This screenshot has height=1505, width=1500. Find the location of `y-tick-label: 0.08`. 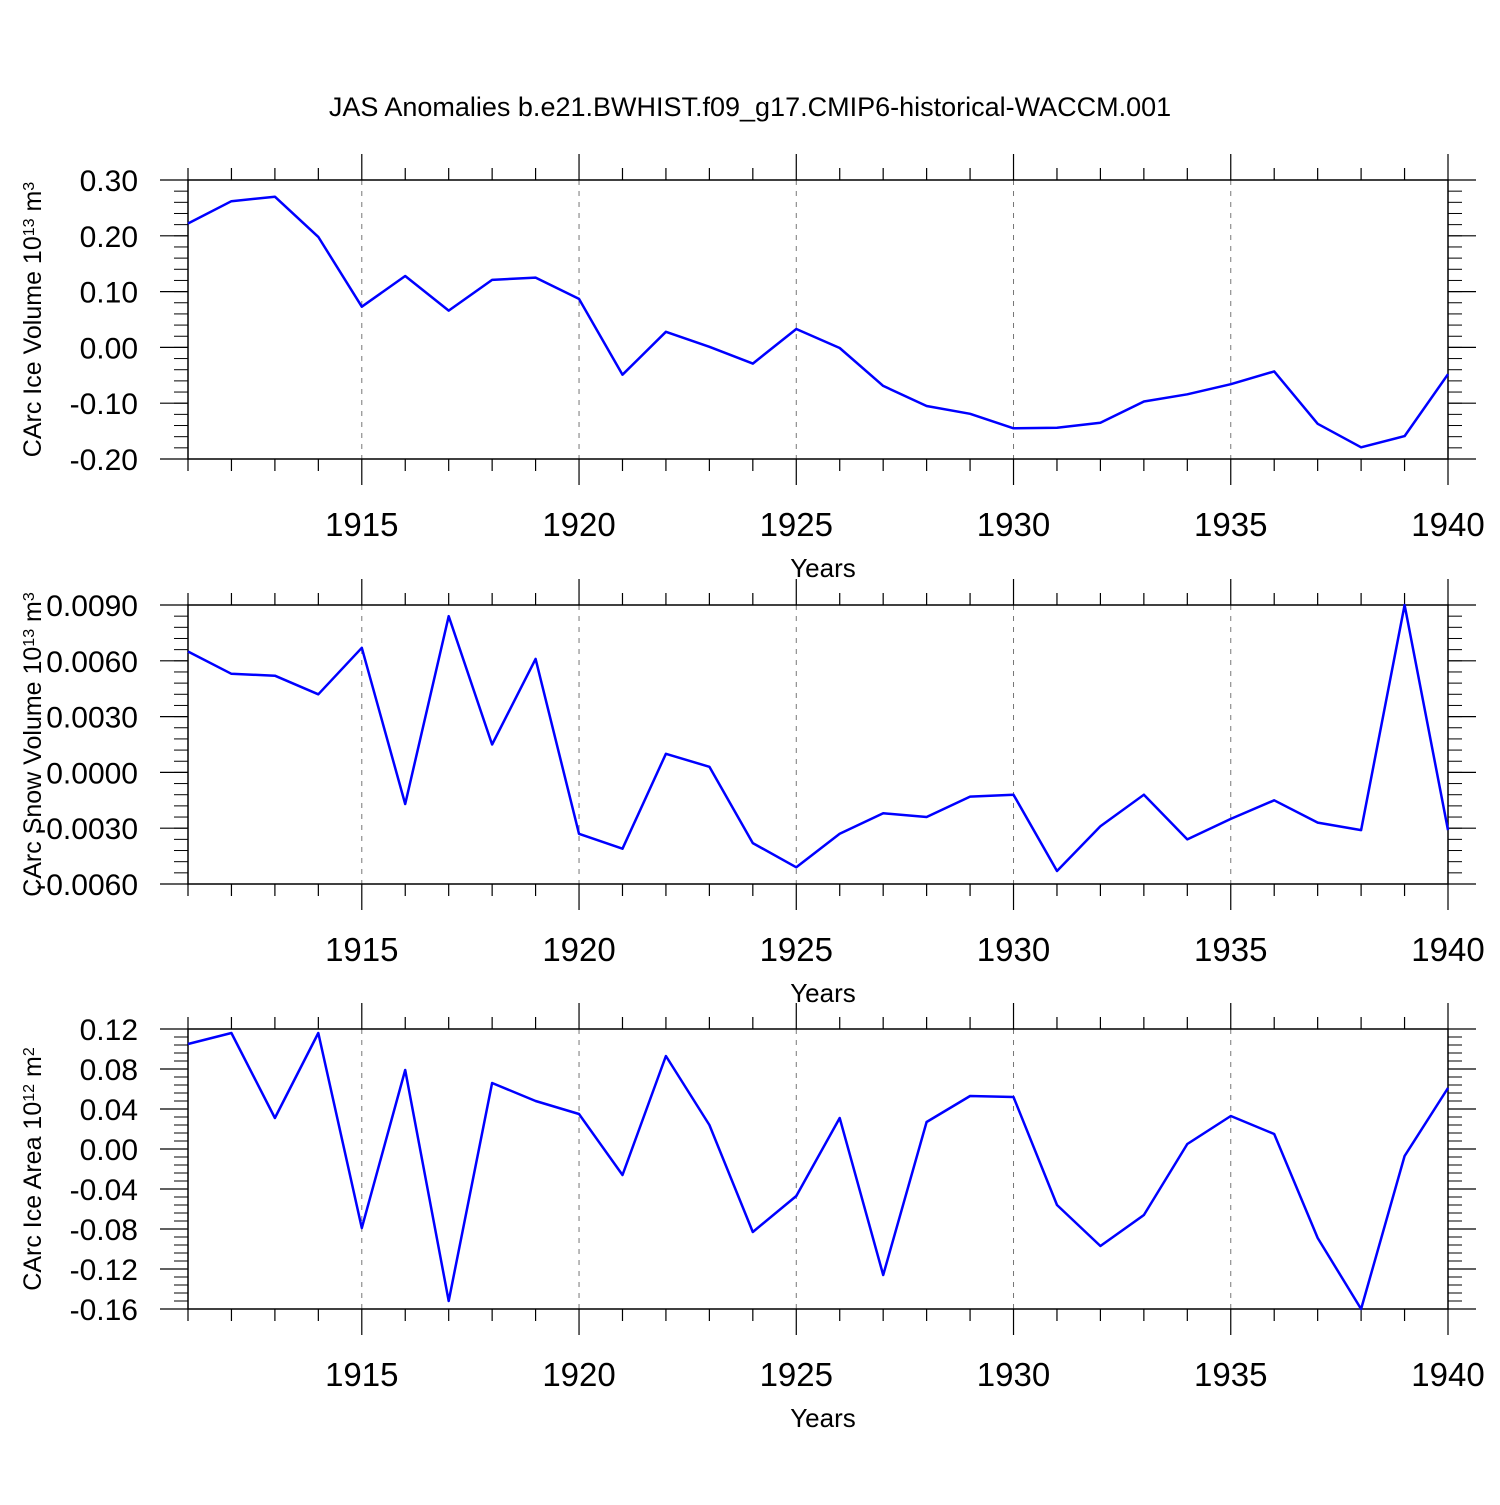

y-tick-label: 0.08 is located at coordinates (109, 1070).